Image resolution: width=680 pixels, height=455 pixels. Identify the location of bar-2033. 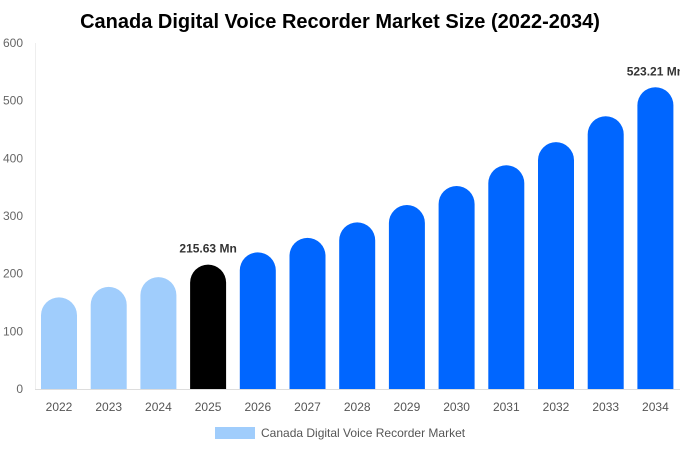
(605, 252).